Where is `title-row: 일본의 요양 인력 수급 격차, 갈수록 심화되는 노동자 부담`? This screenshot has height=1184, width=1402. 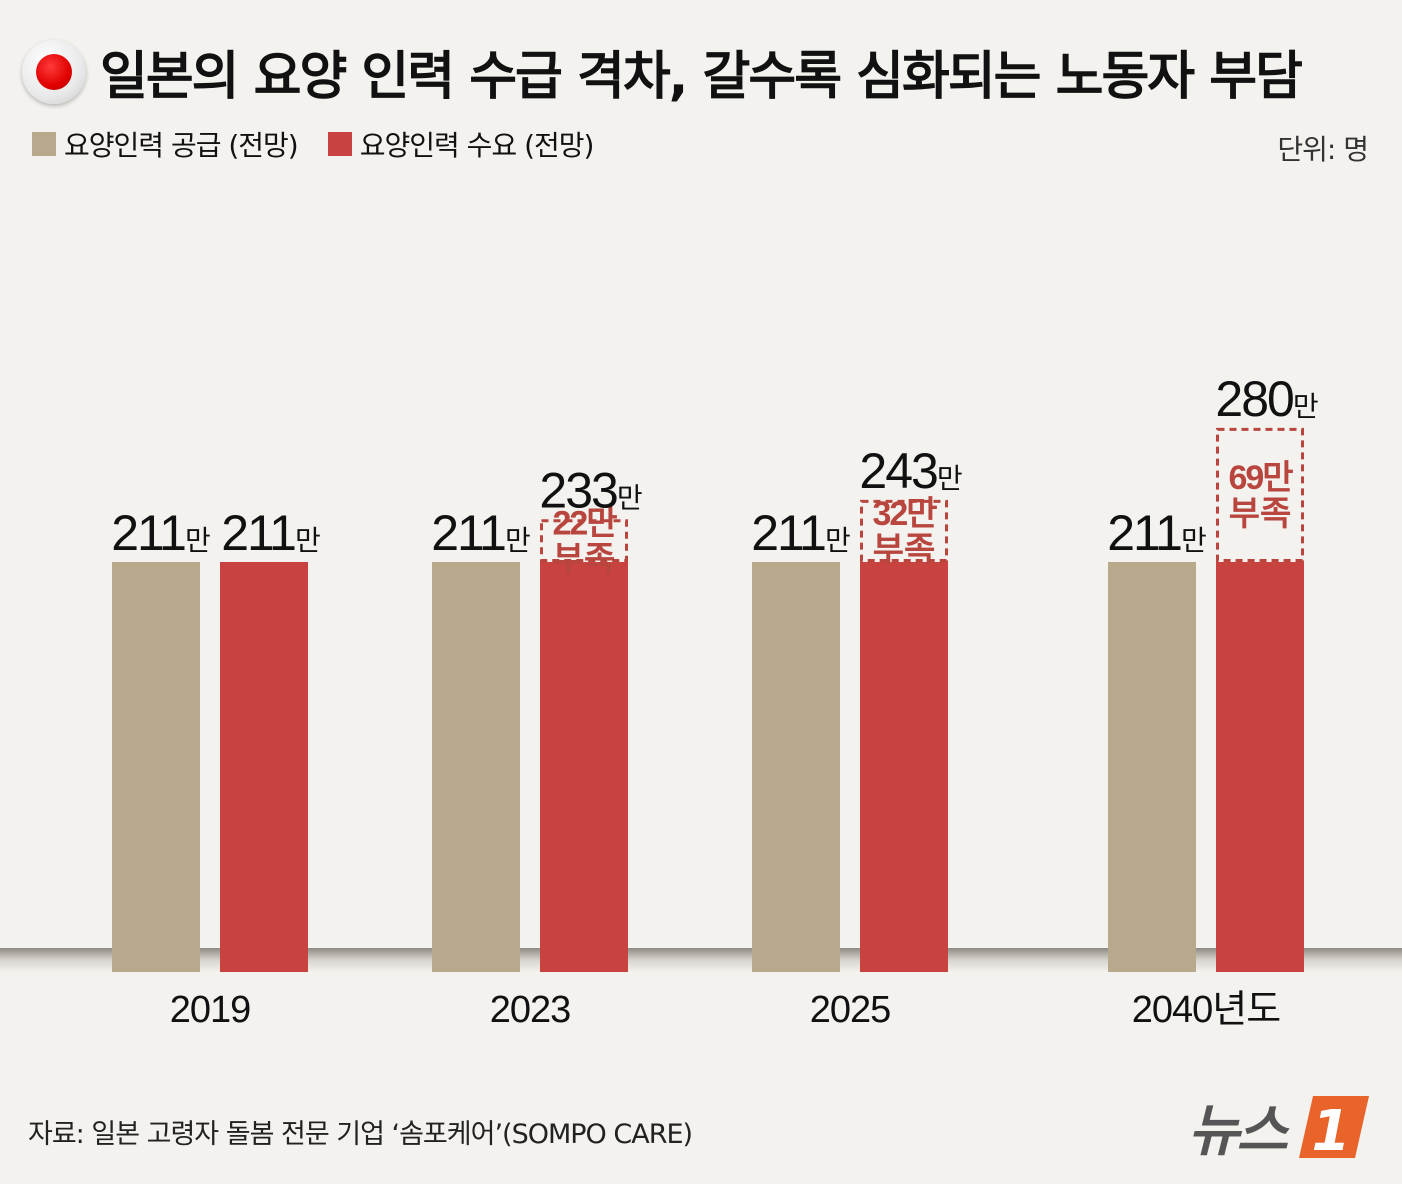
title-row: 일본의 요양 인력 수급 격차, 갈수록 심화되는 노동자 부담 is located at coordinates (662, 71).